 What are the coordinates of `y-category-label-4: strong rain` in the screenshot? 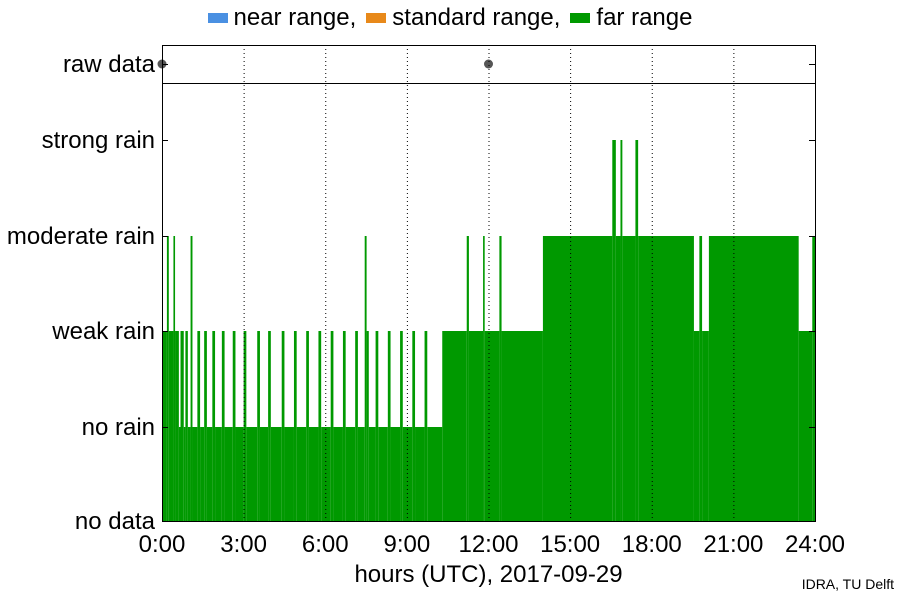 It's located at (98, 140).